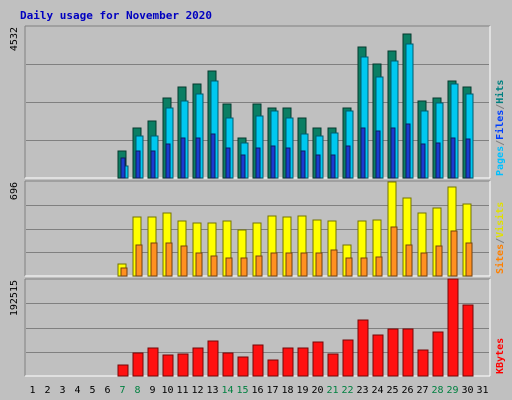  What do you see at coordinates (212, 390) in the screenshot?
I see `x-tick-label: 13` at bounding box center [212, 390].